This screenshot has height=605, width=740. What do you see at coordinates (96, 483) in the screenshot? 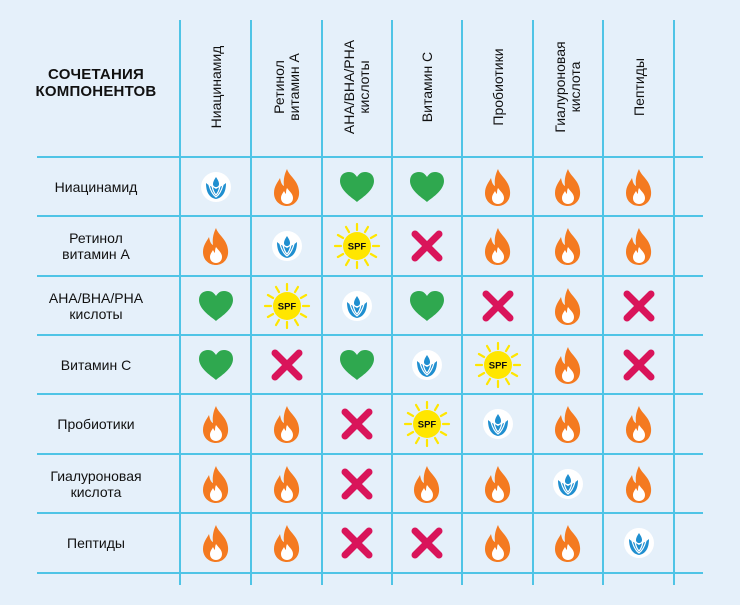
I see `row-header: Гиалуроновая кислота` at bounding box center [96, 483].